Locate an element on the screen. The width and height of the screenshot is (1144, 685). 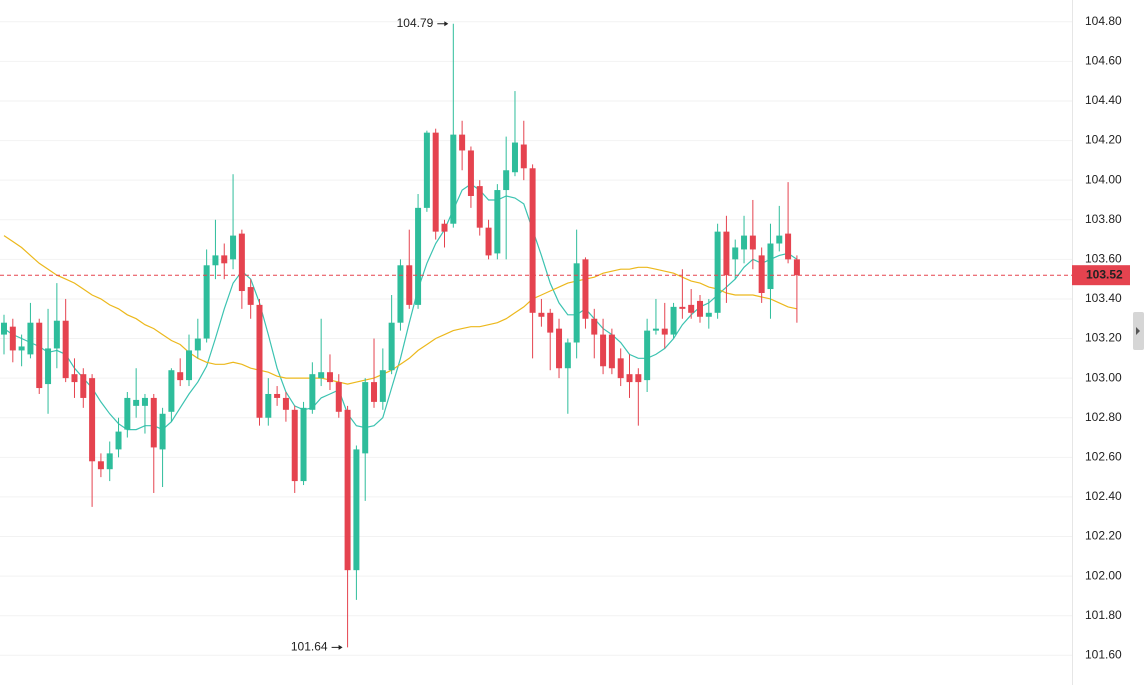
side-handle is located at coordinates (1138, 331).